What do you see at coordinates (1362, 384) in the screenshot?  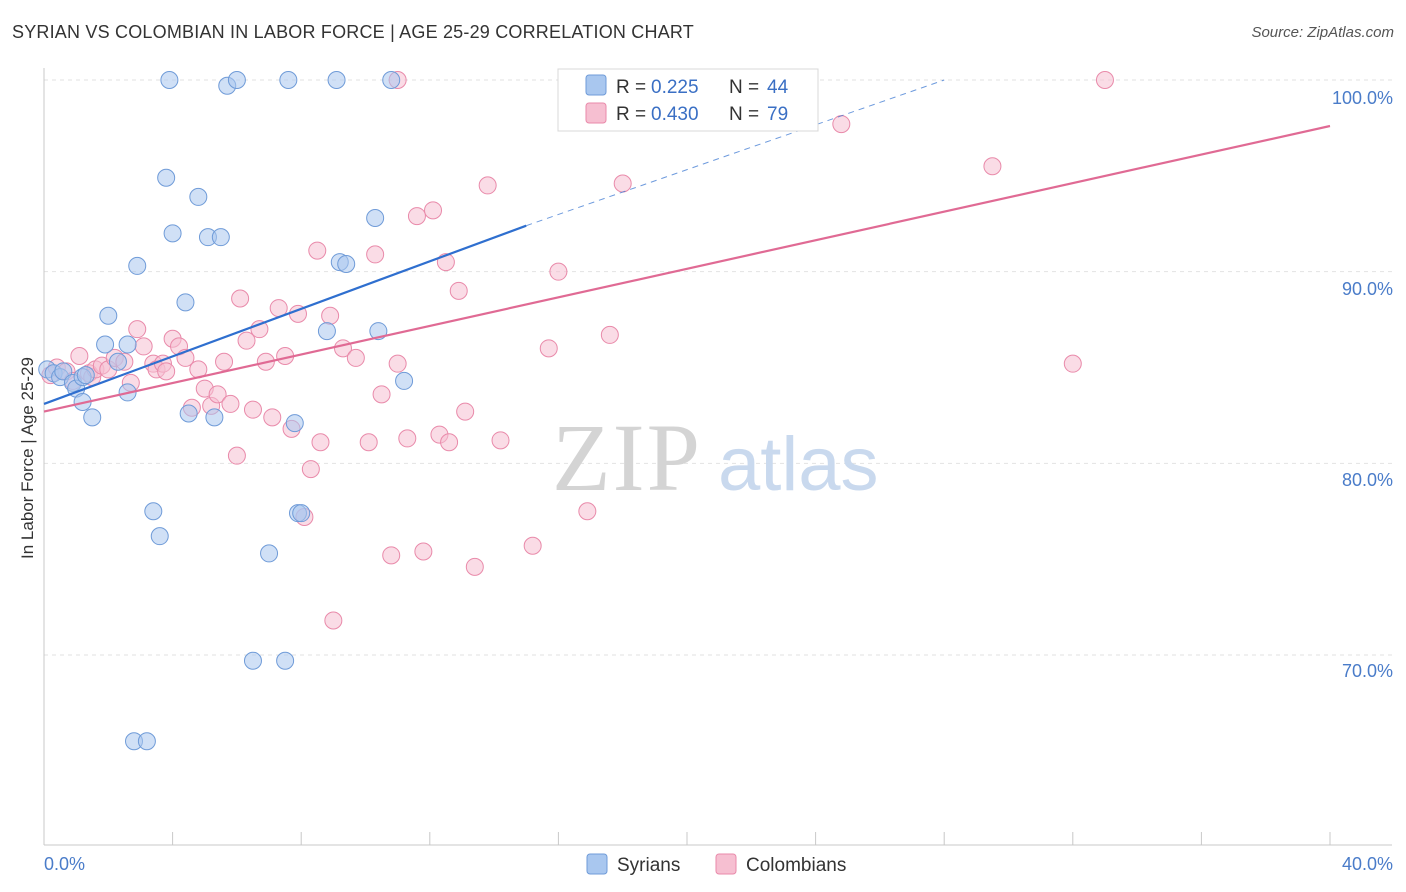 I see `y-tick-labels: 70.0% 80.0% 90.0% 100.0%` at bounding box center [1362, 384].